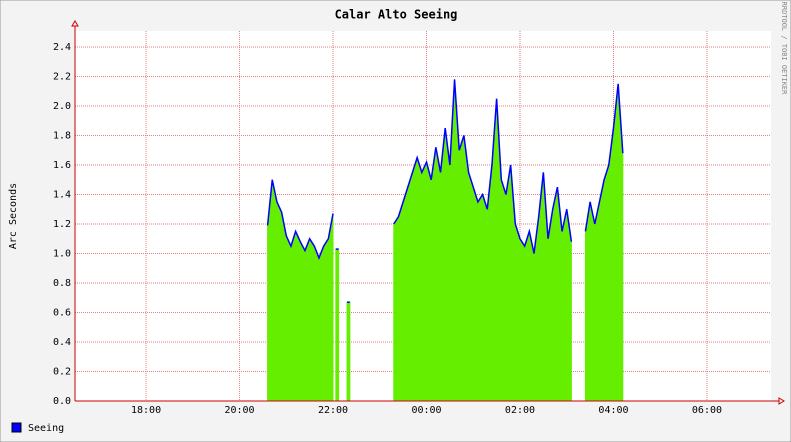 This screenshot has height=442, width=791. I want to click on y-tick-label: 2.2, so click(62, 77).